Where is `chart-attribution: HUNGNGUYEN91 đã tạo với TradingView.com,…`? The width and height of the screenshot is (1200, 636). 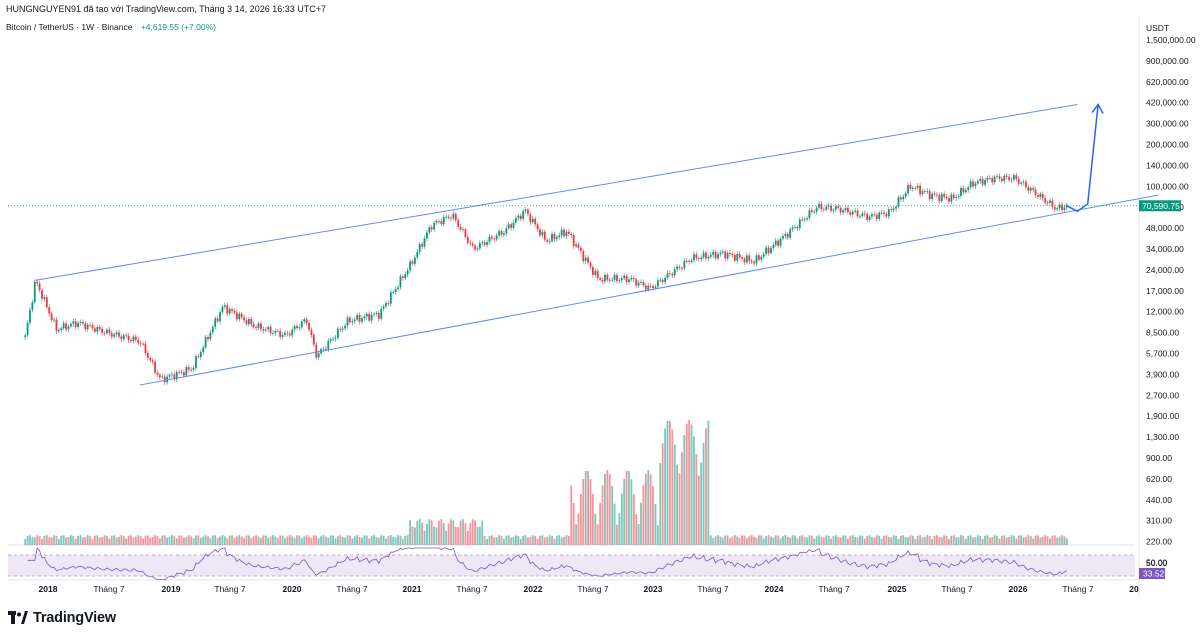 chart-attribution: HUNGNGUYEN91 đã tạo với TradingView.com,… is located at coordinates (166, 9).